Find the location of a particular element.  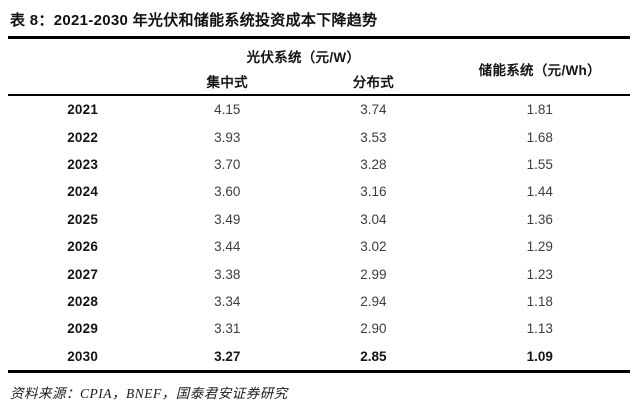

table-row: 2029 3.31 2.90 1.13 is located at coordinates (319, 328).